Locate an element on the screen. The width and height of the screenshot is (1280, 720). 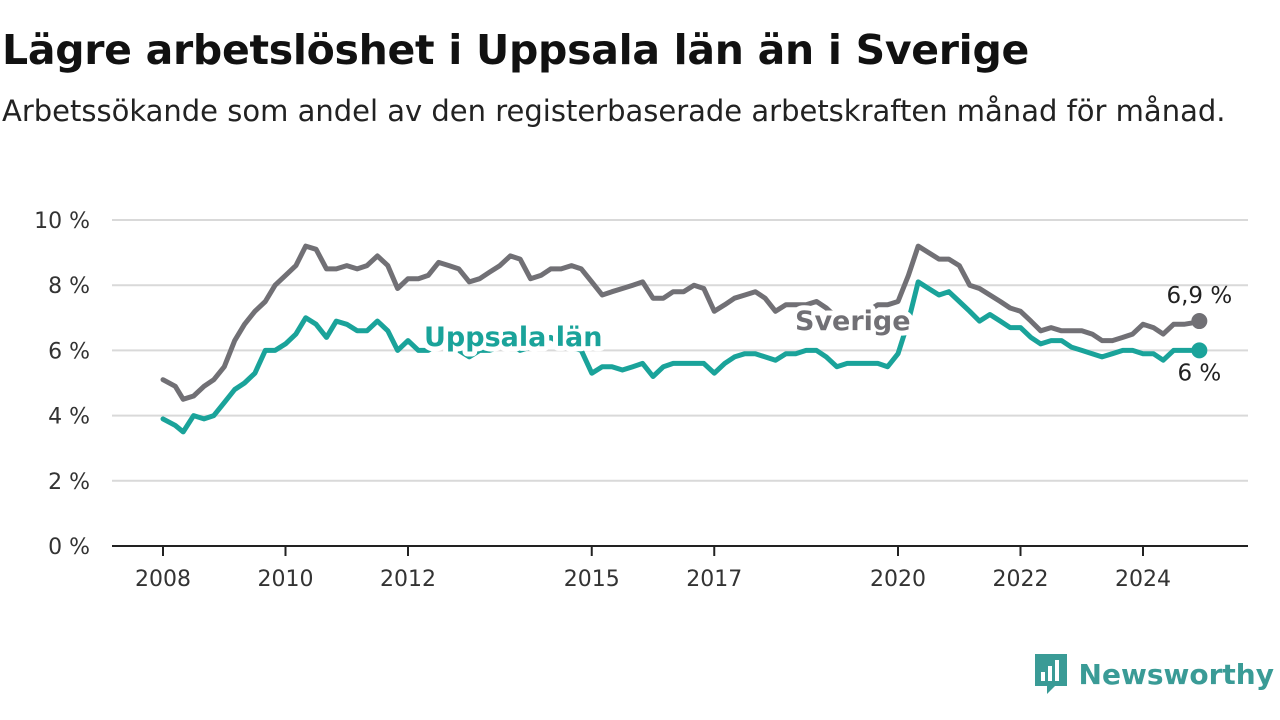
end-label-uppsala-lan: 6 % is located at coordinates (1199, 373).